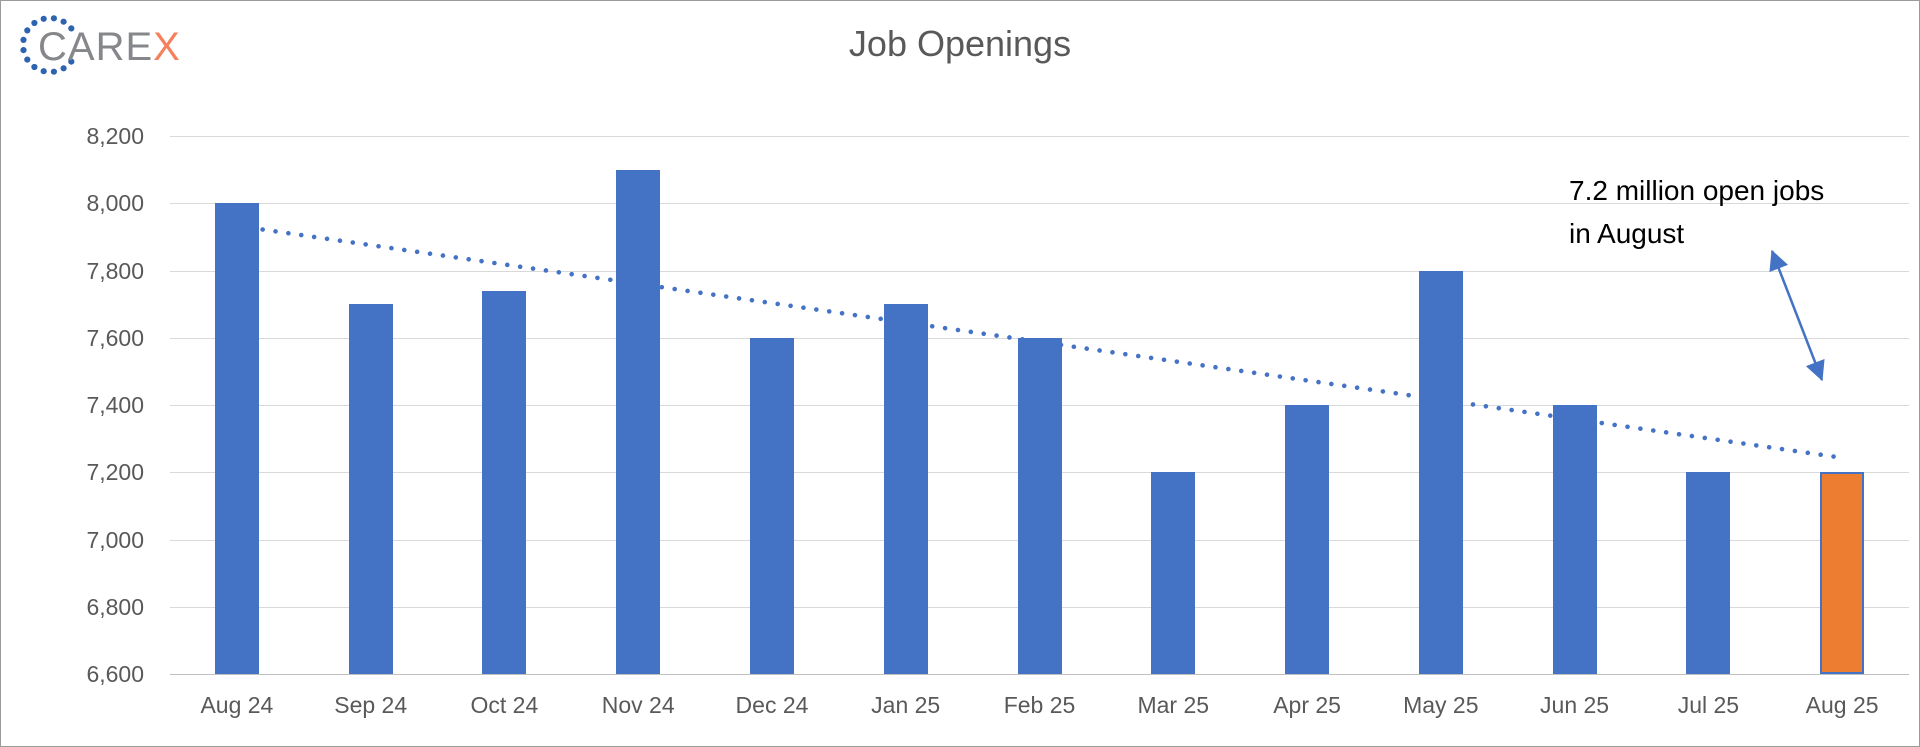 The width and height of the screenshot is (1920, 747). Describe the element at coordinates (906, 705) in the screenshot. I see `x-axis-tick-label: Jan 25` at that location.